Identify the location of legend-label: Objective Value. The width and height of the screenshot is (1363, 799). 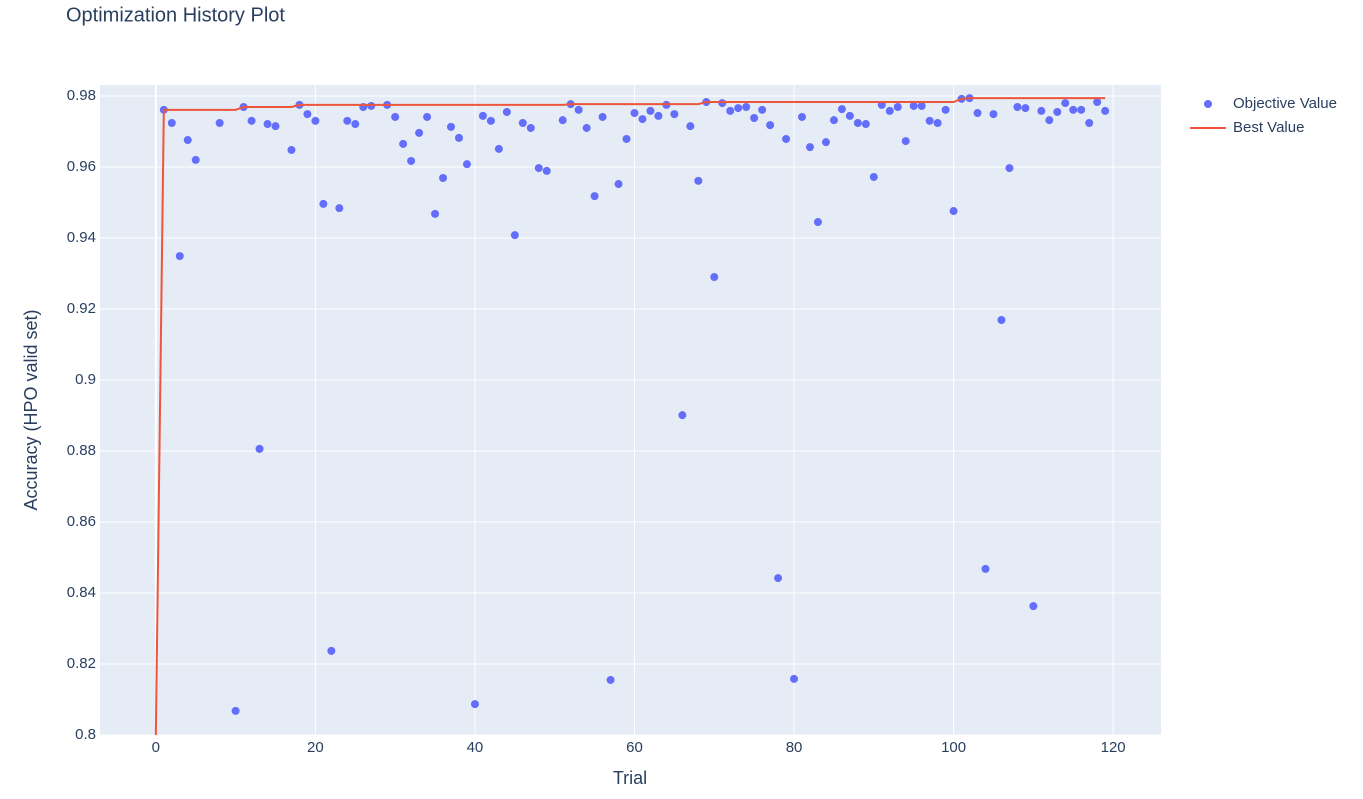
(1285, 103).